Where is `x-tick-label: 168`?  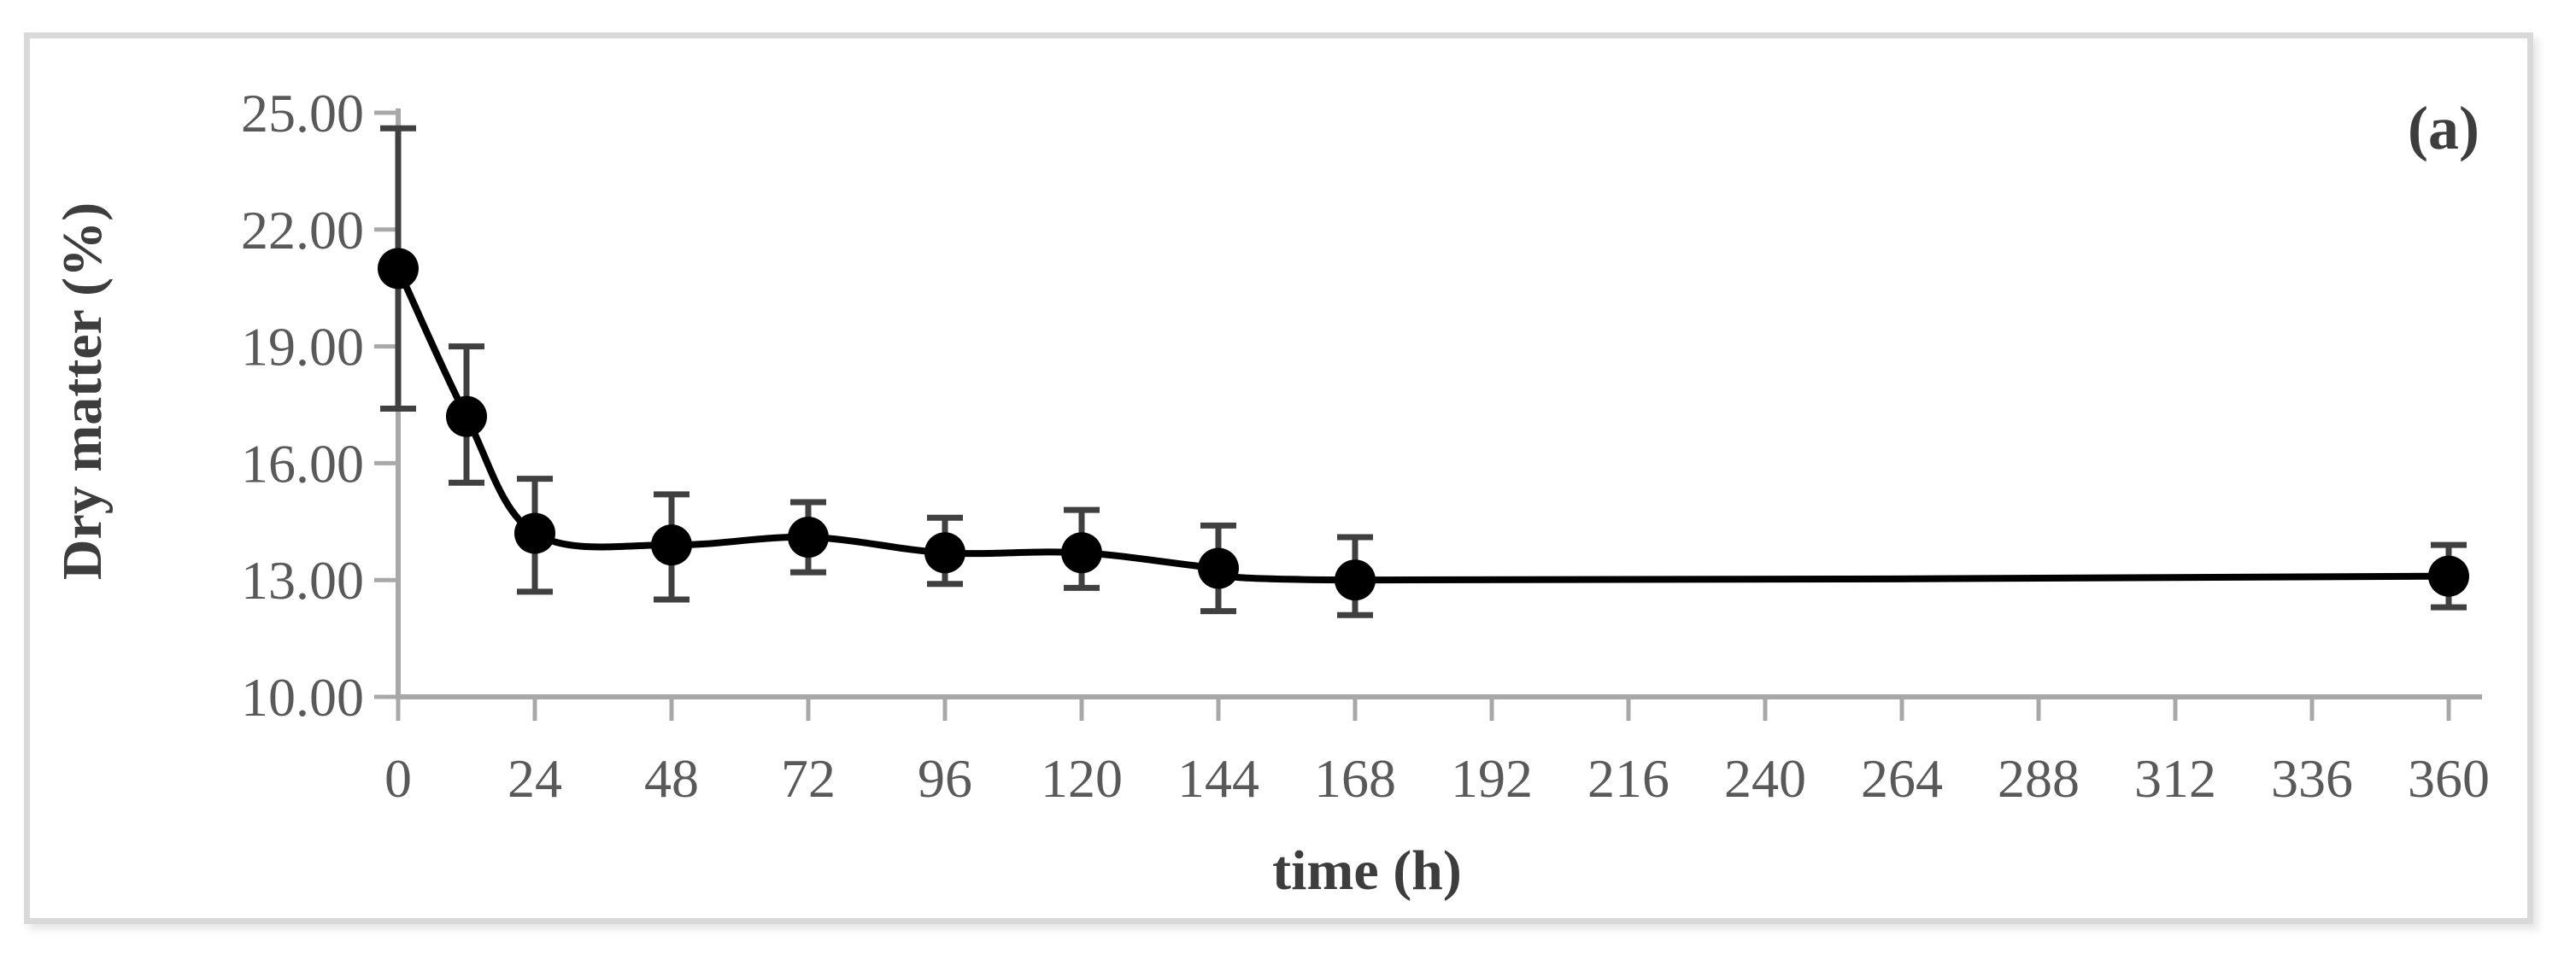 x-tick-label: 168 is located at coordinates (1355, 779).